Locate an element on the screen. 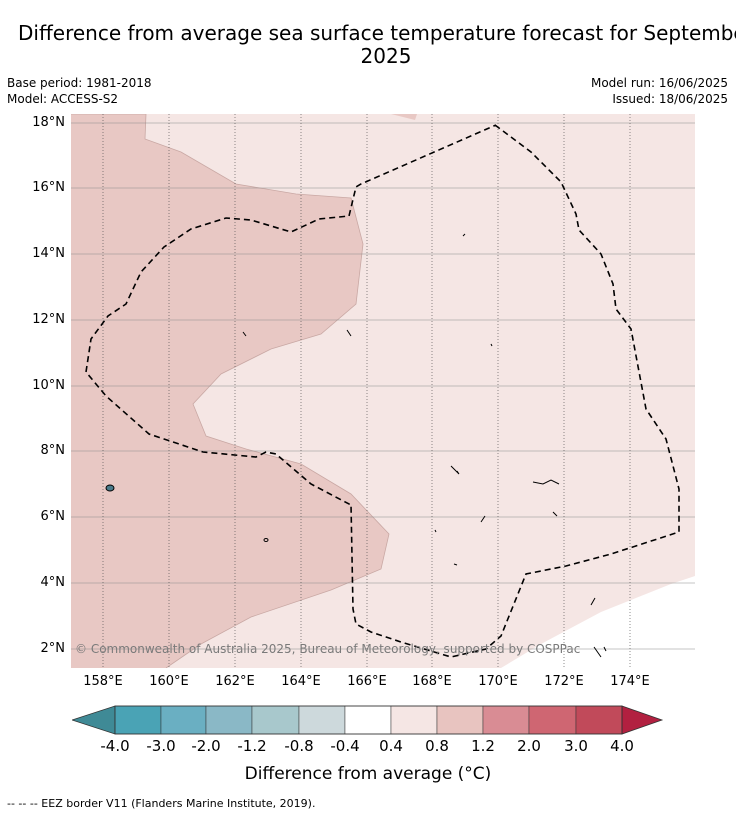  base-period: Base period: 1981-2018 is located at coordinates (79, 83).